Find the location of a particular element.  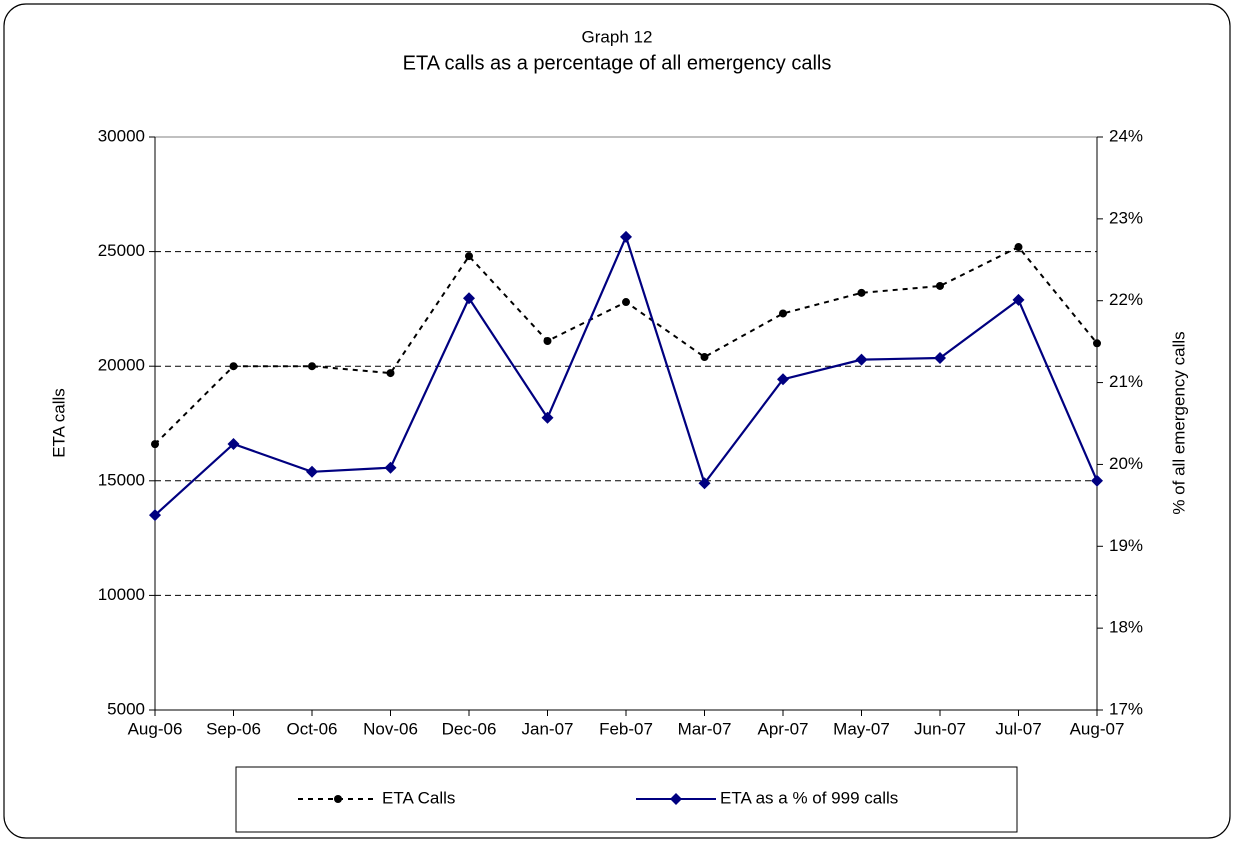

y2-tick-label: 19% is located at coordinates (1126, 545).